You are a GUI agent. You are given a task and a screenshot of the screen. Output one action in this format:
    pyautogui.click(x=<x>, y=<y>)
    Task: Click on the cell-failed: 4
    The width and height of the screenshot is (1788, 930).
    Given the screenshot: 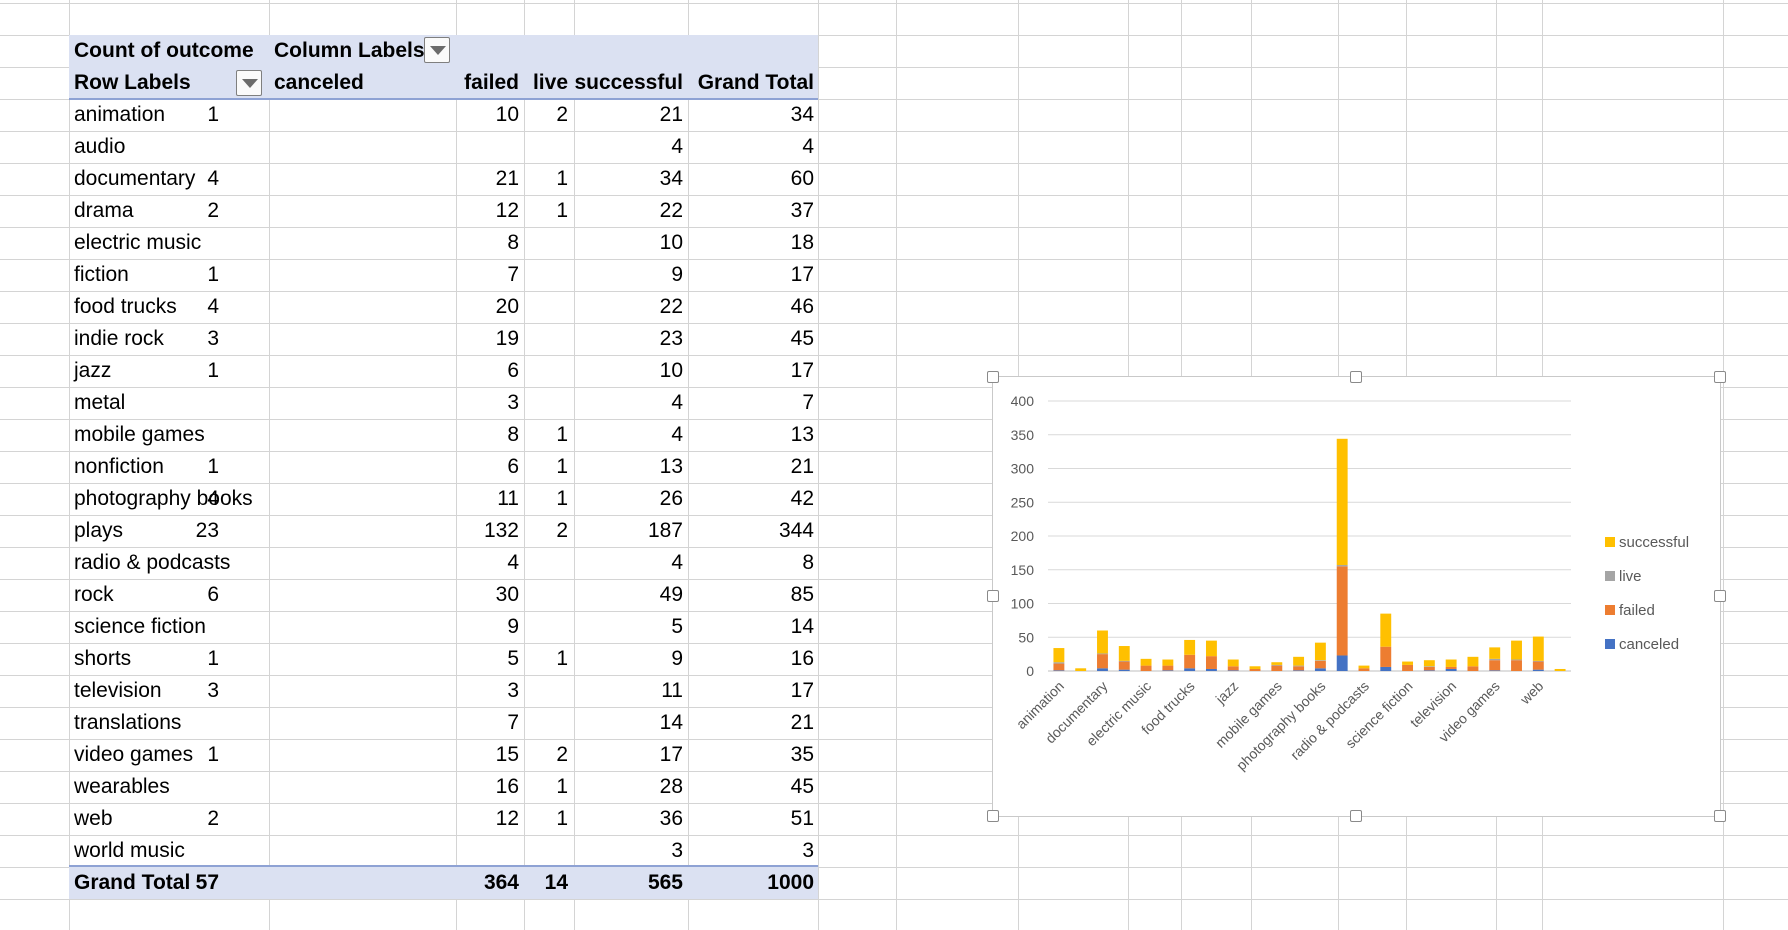 What is the action you would take?
    pyautogui.click(x=513, y=562)
    